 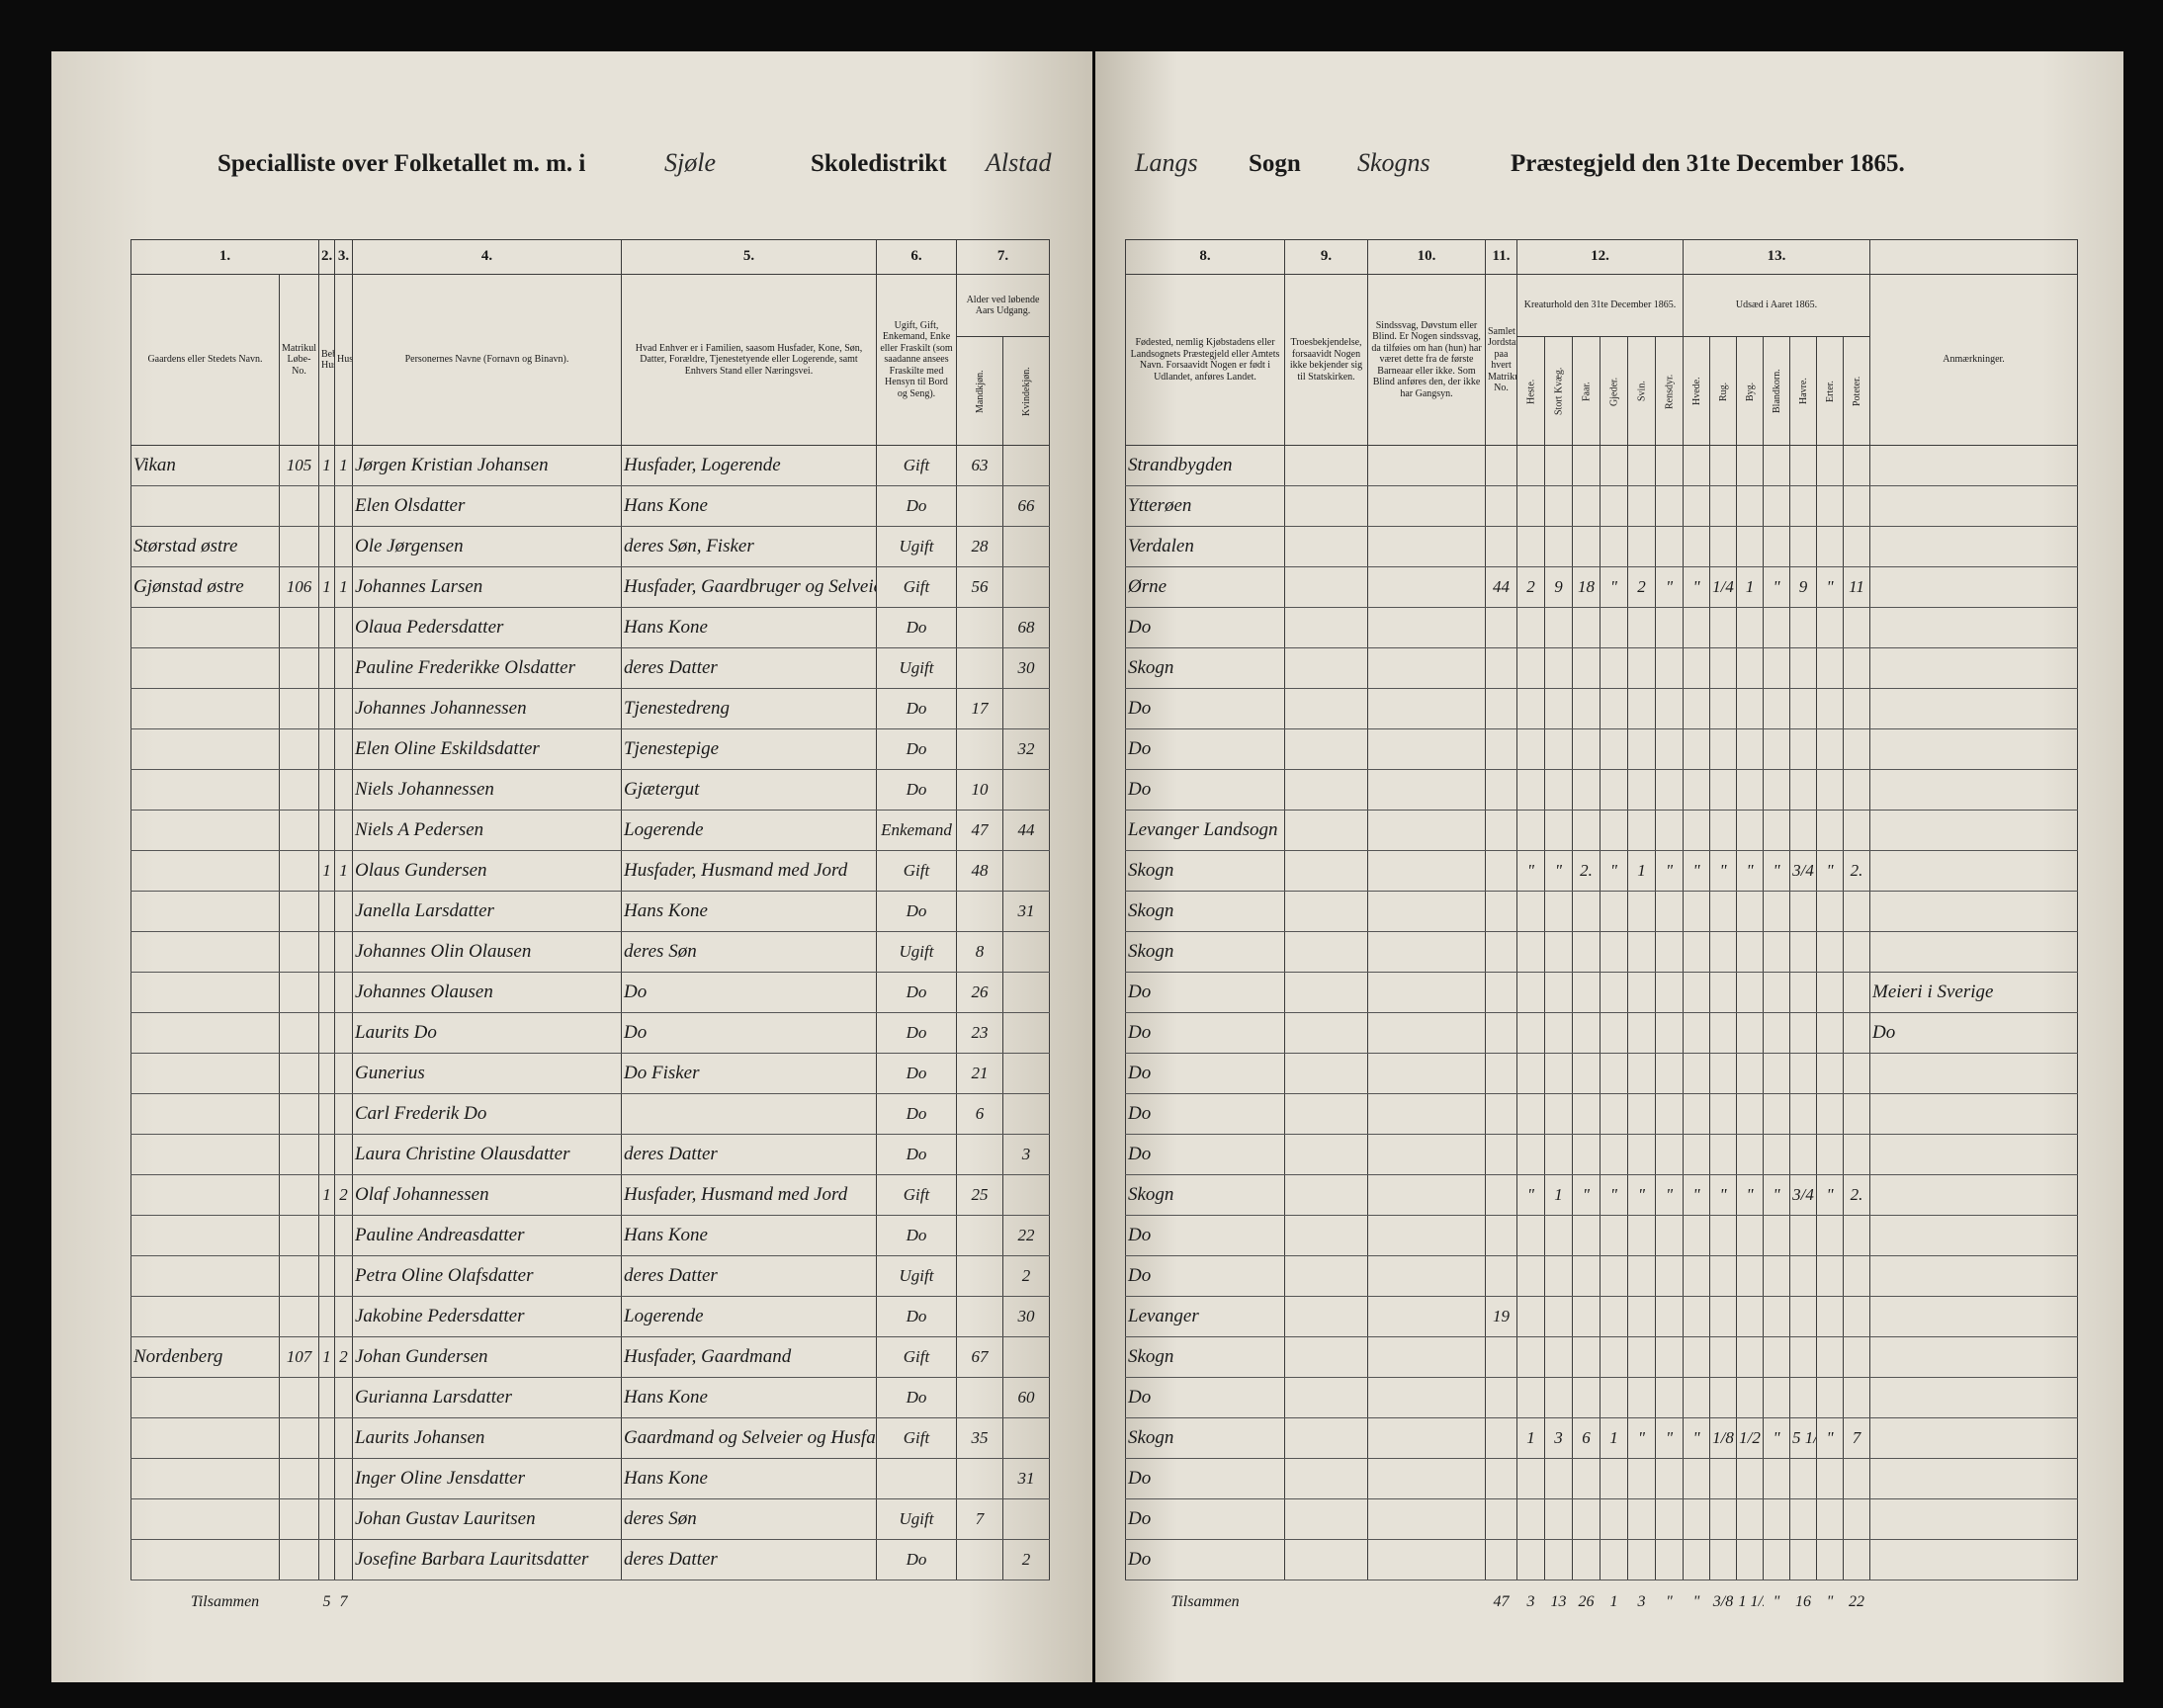 What do you see at coordinates (749, 1317) in the screenshot?
I see `cell: Logerende` at bounding box center [749, 1317].